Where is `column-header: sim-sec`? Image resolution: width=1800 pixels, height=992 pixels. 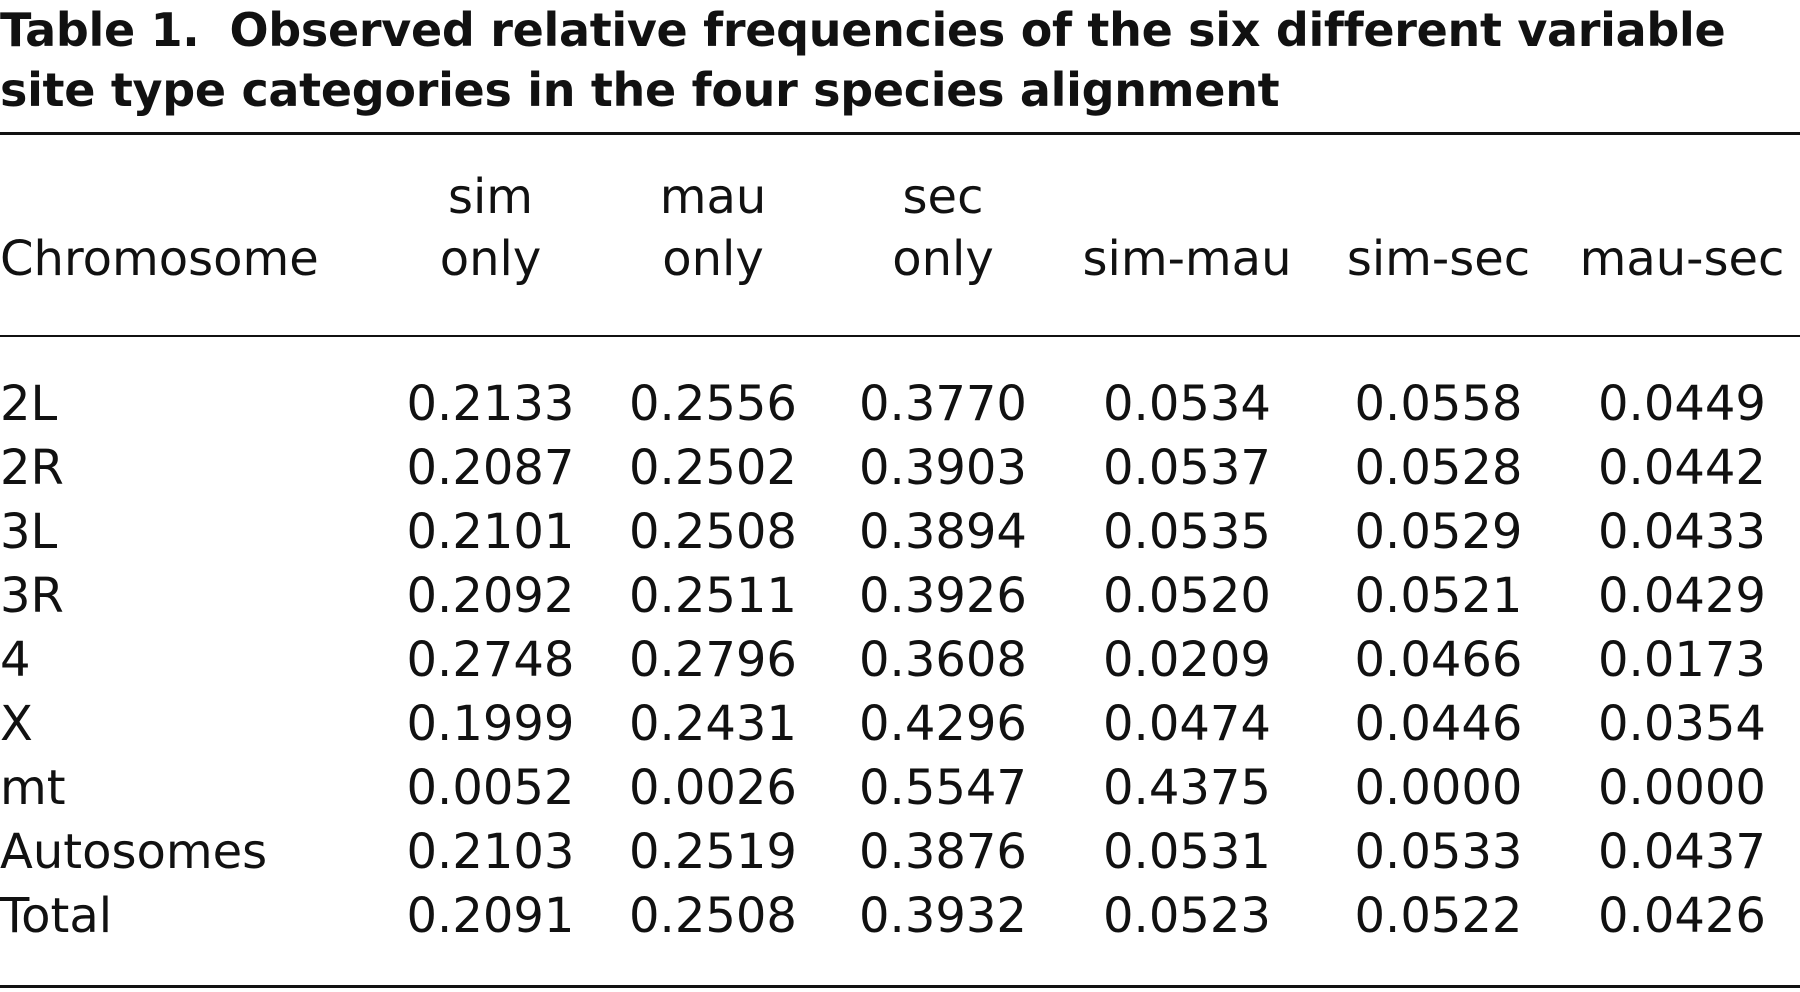 column-header: sim-sec is located at coordinates (1438, 227).